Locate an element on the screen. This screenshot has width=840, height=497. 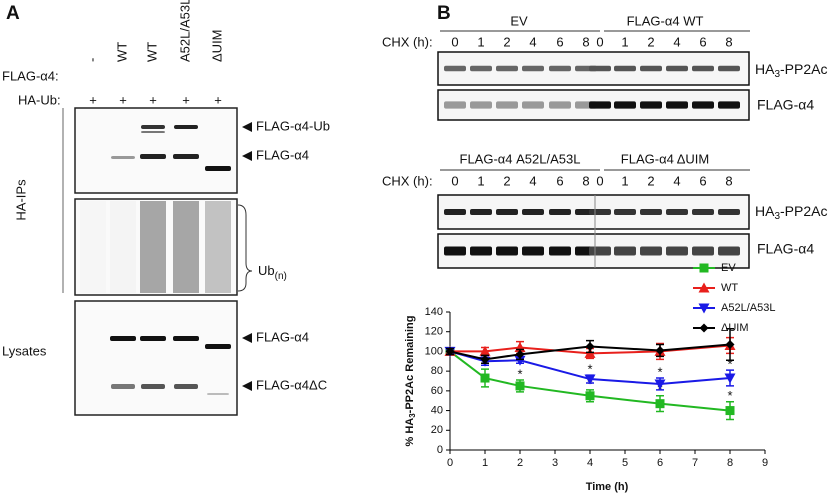
y-tick-label: 80 is located at coordinates (437, 371).